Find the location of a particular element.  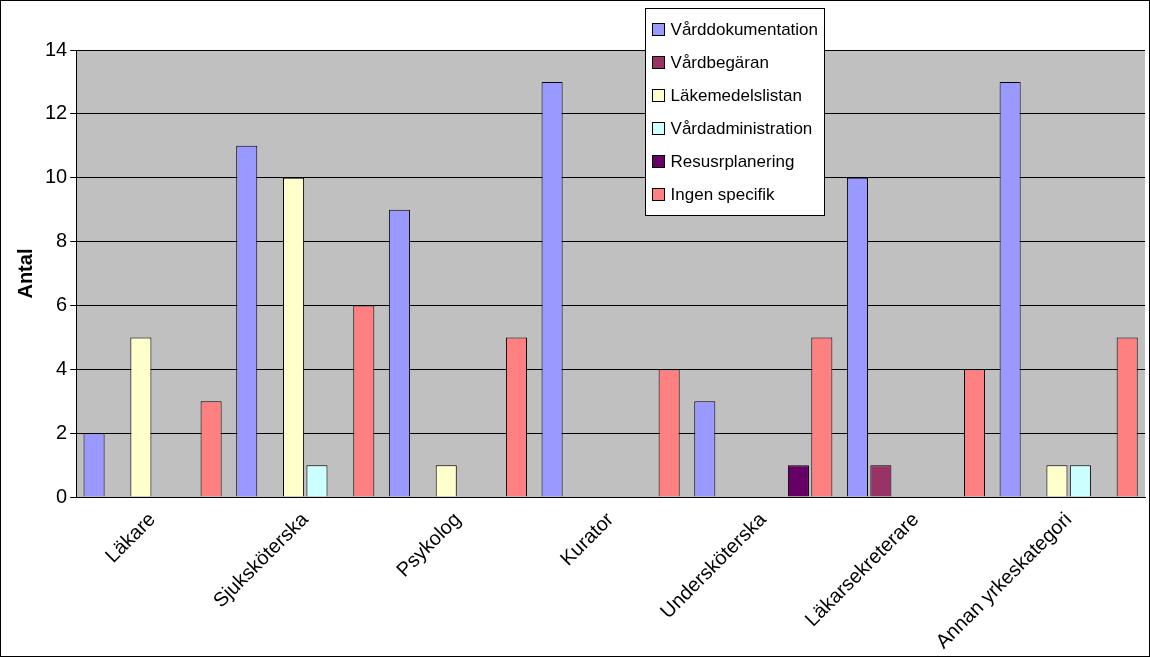

legend-label: Vårdadministration is located at coordinates (741, 128).